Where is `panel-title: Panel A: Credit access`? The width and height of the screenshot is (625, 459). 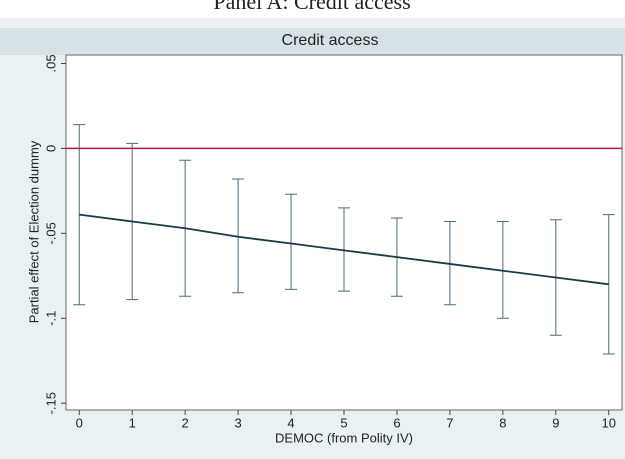 panel-title: Panel A: Credit access is located at coordinates (311, 7).